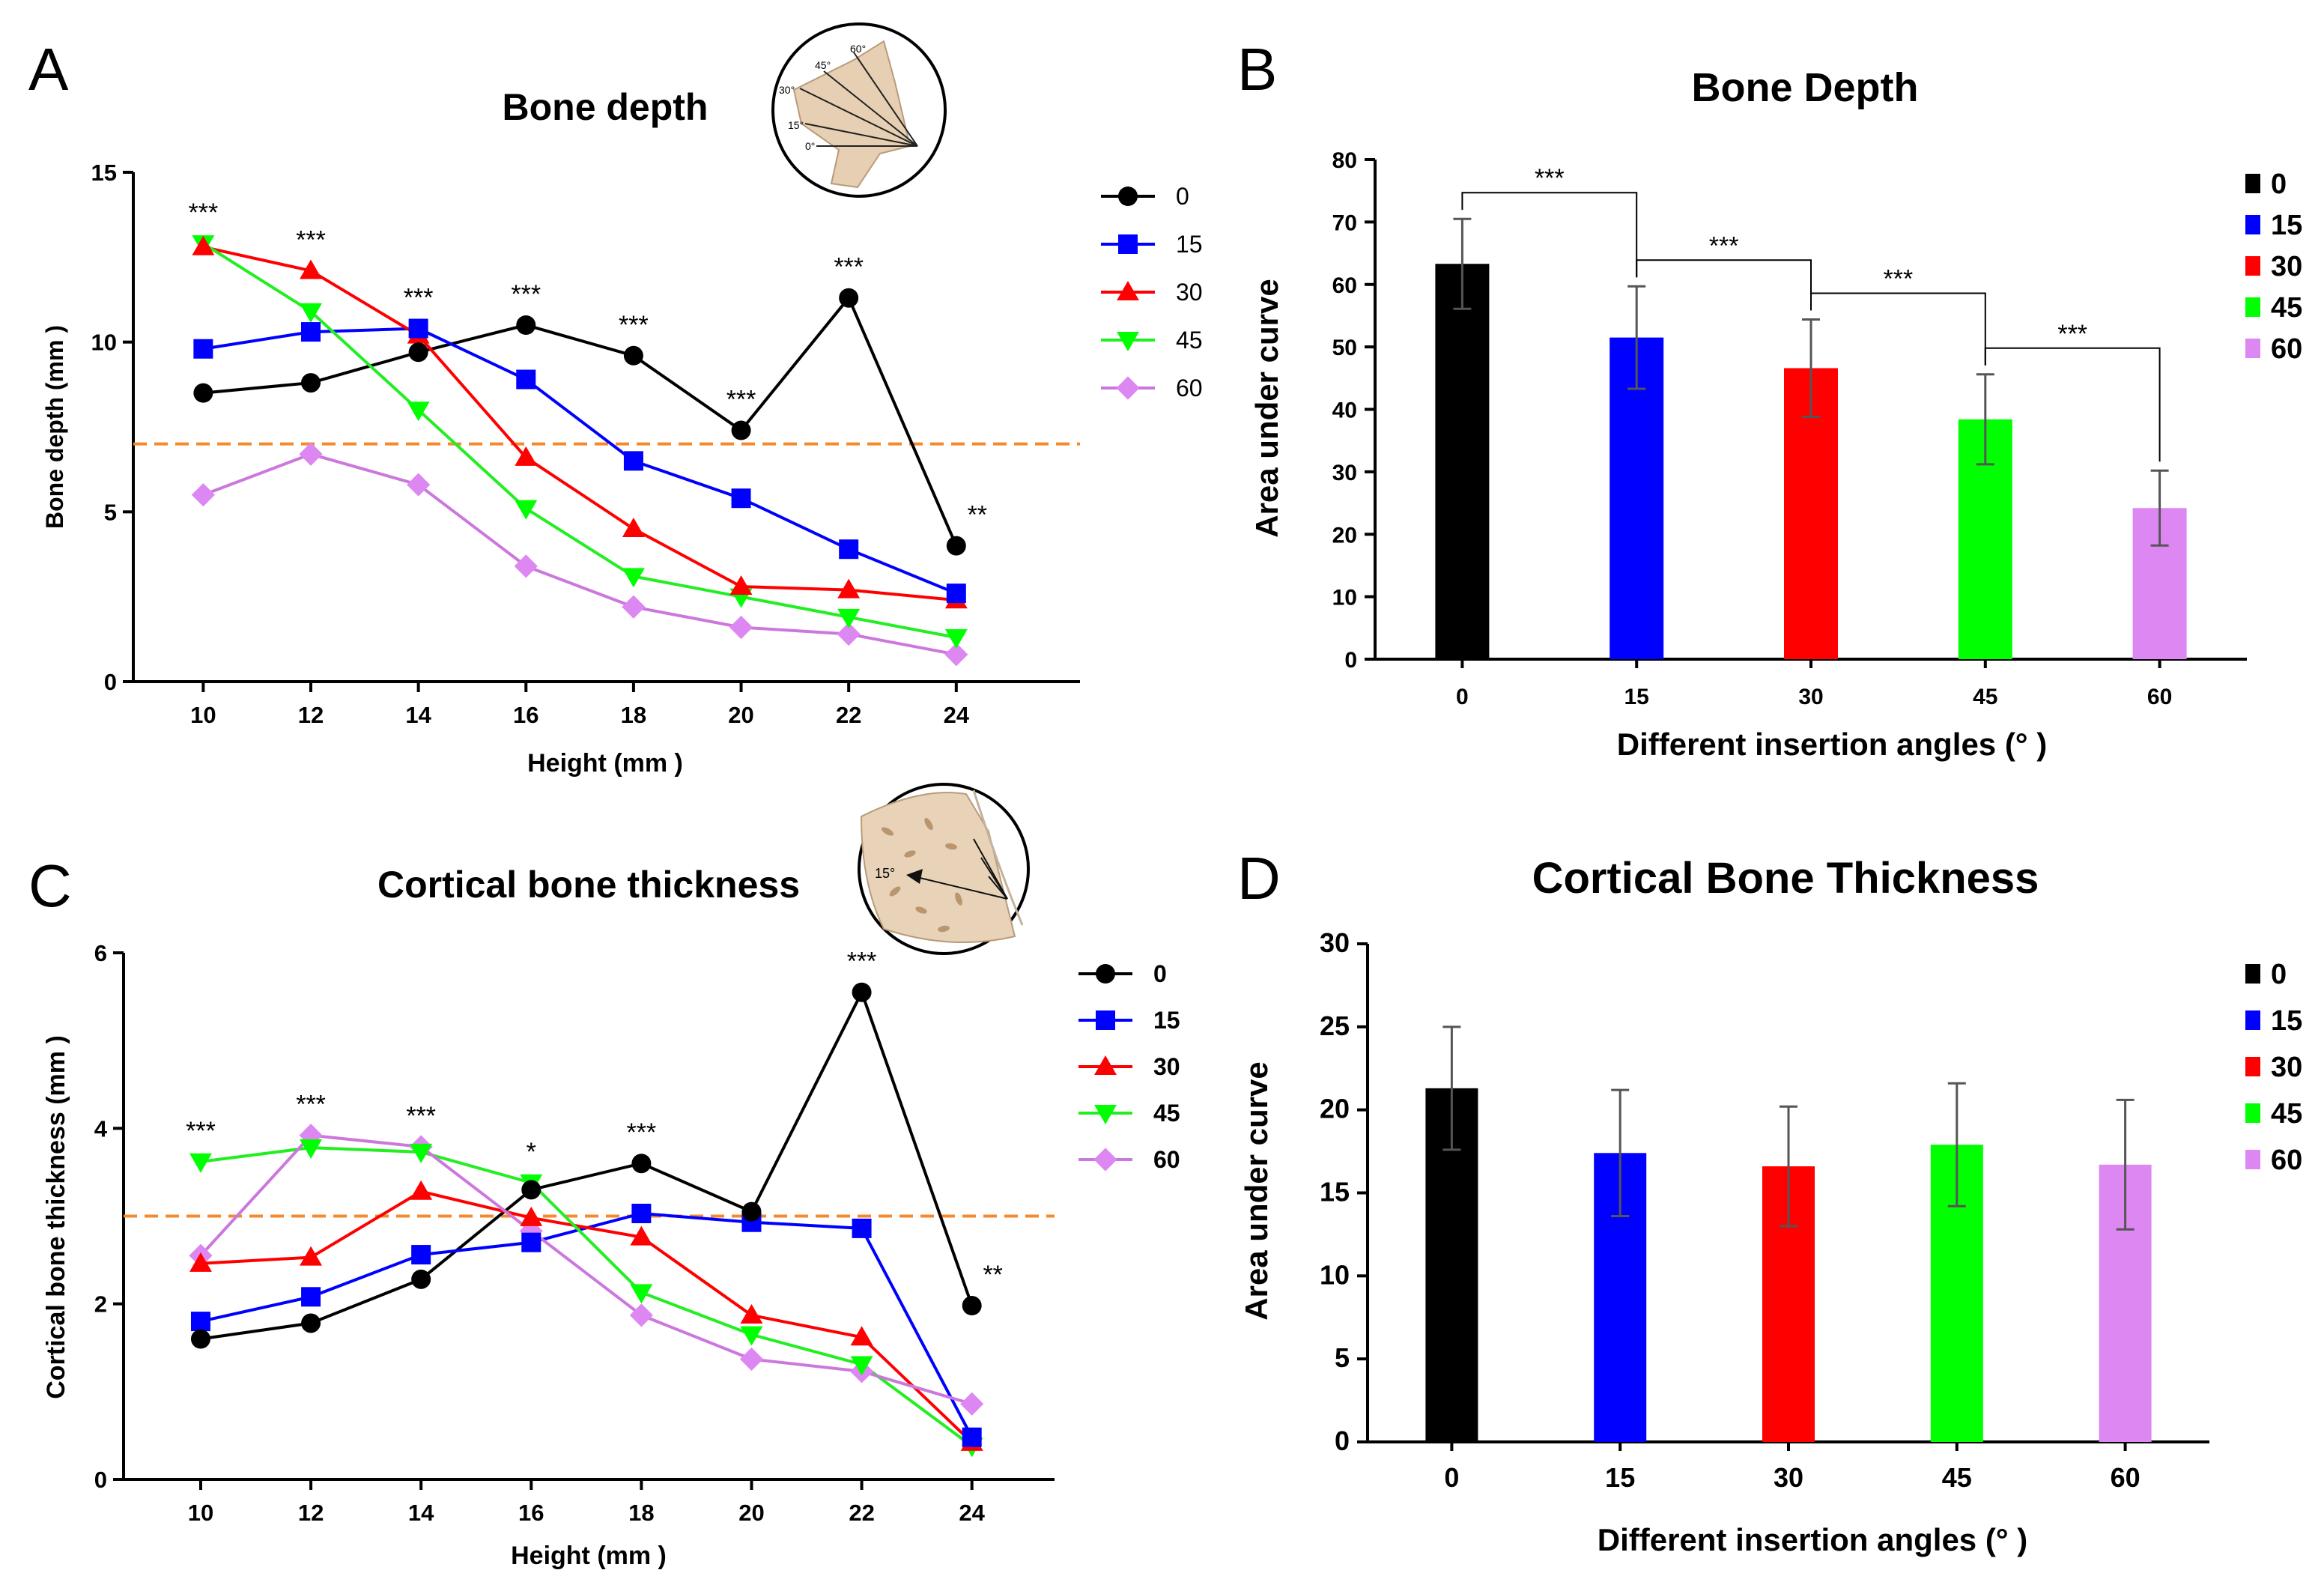 This screenshot has height=1588, width=2324. What do you see at coordinates (589, 1556) in the screenshot?
I see `panel-c-xlabel: Height (mm )` at bounding box center [589, 1556].